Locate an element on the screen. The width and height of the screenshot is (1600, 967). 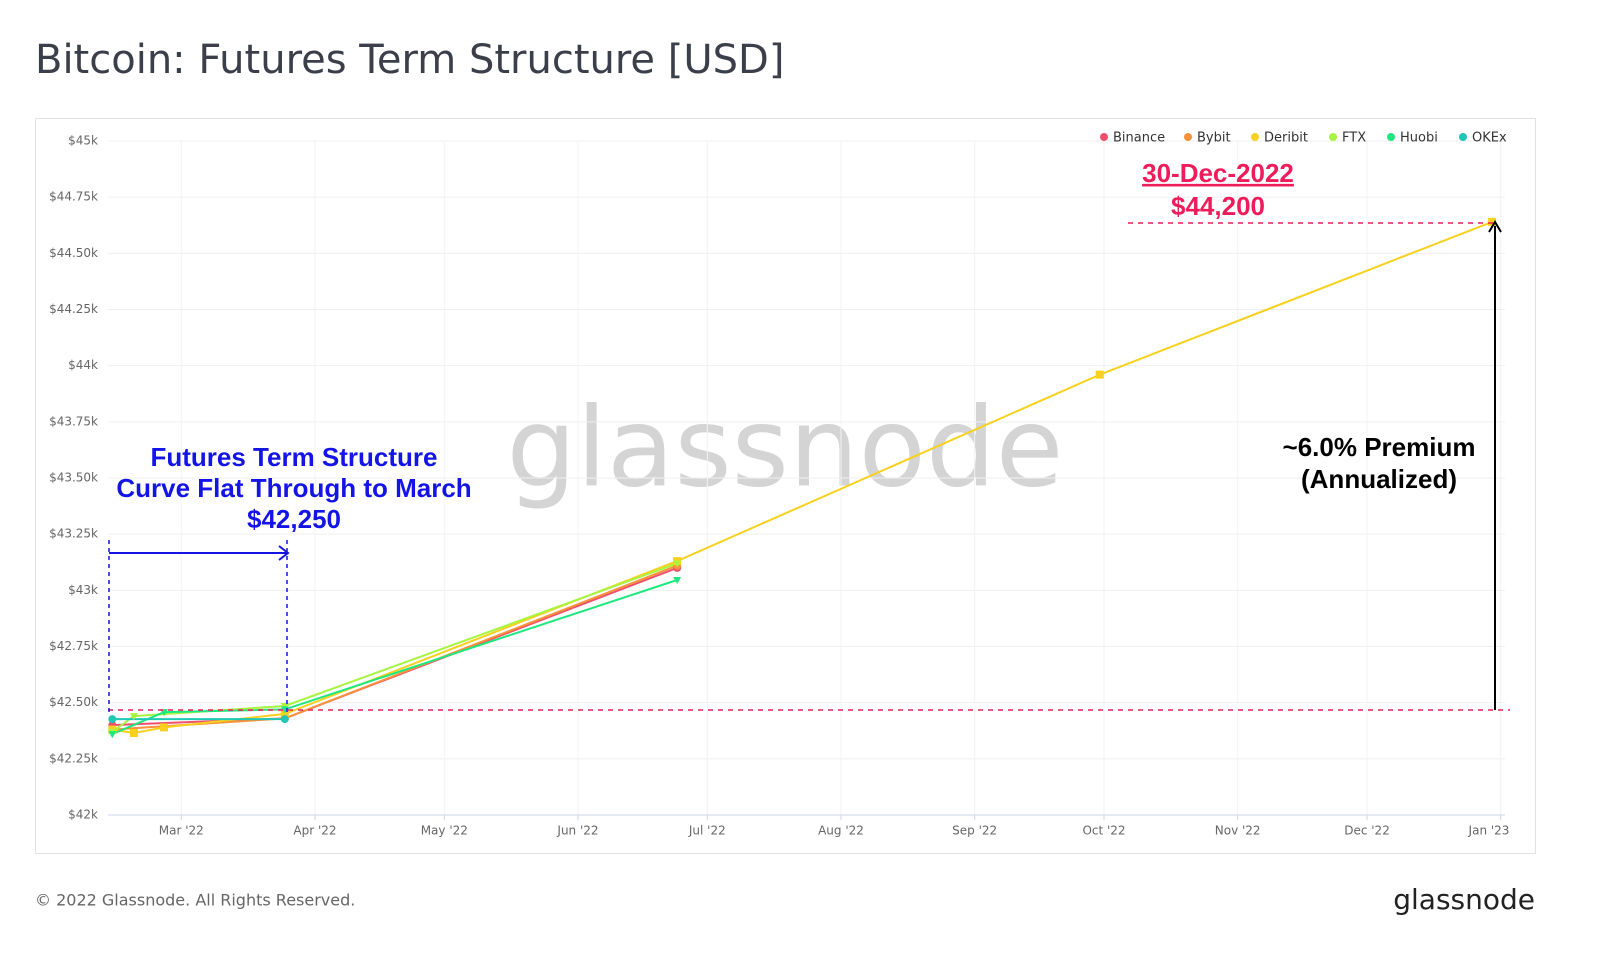
footer: © 2022 Glassnode. All Rights Reserved. is located at coordinates (195, 900).